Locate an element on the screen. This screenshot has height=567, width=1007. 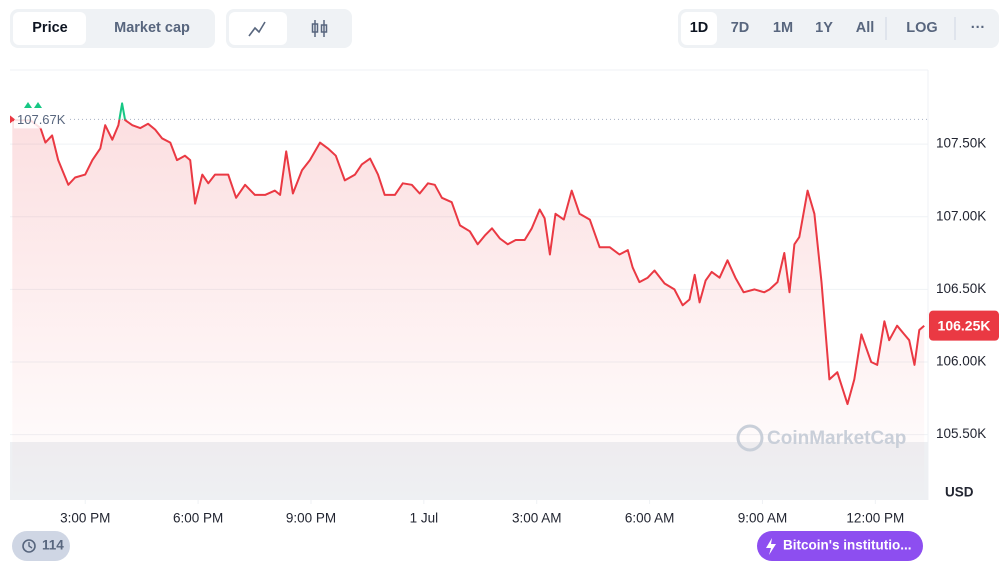
range-button-bg is located at coordinates (699, 28).